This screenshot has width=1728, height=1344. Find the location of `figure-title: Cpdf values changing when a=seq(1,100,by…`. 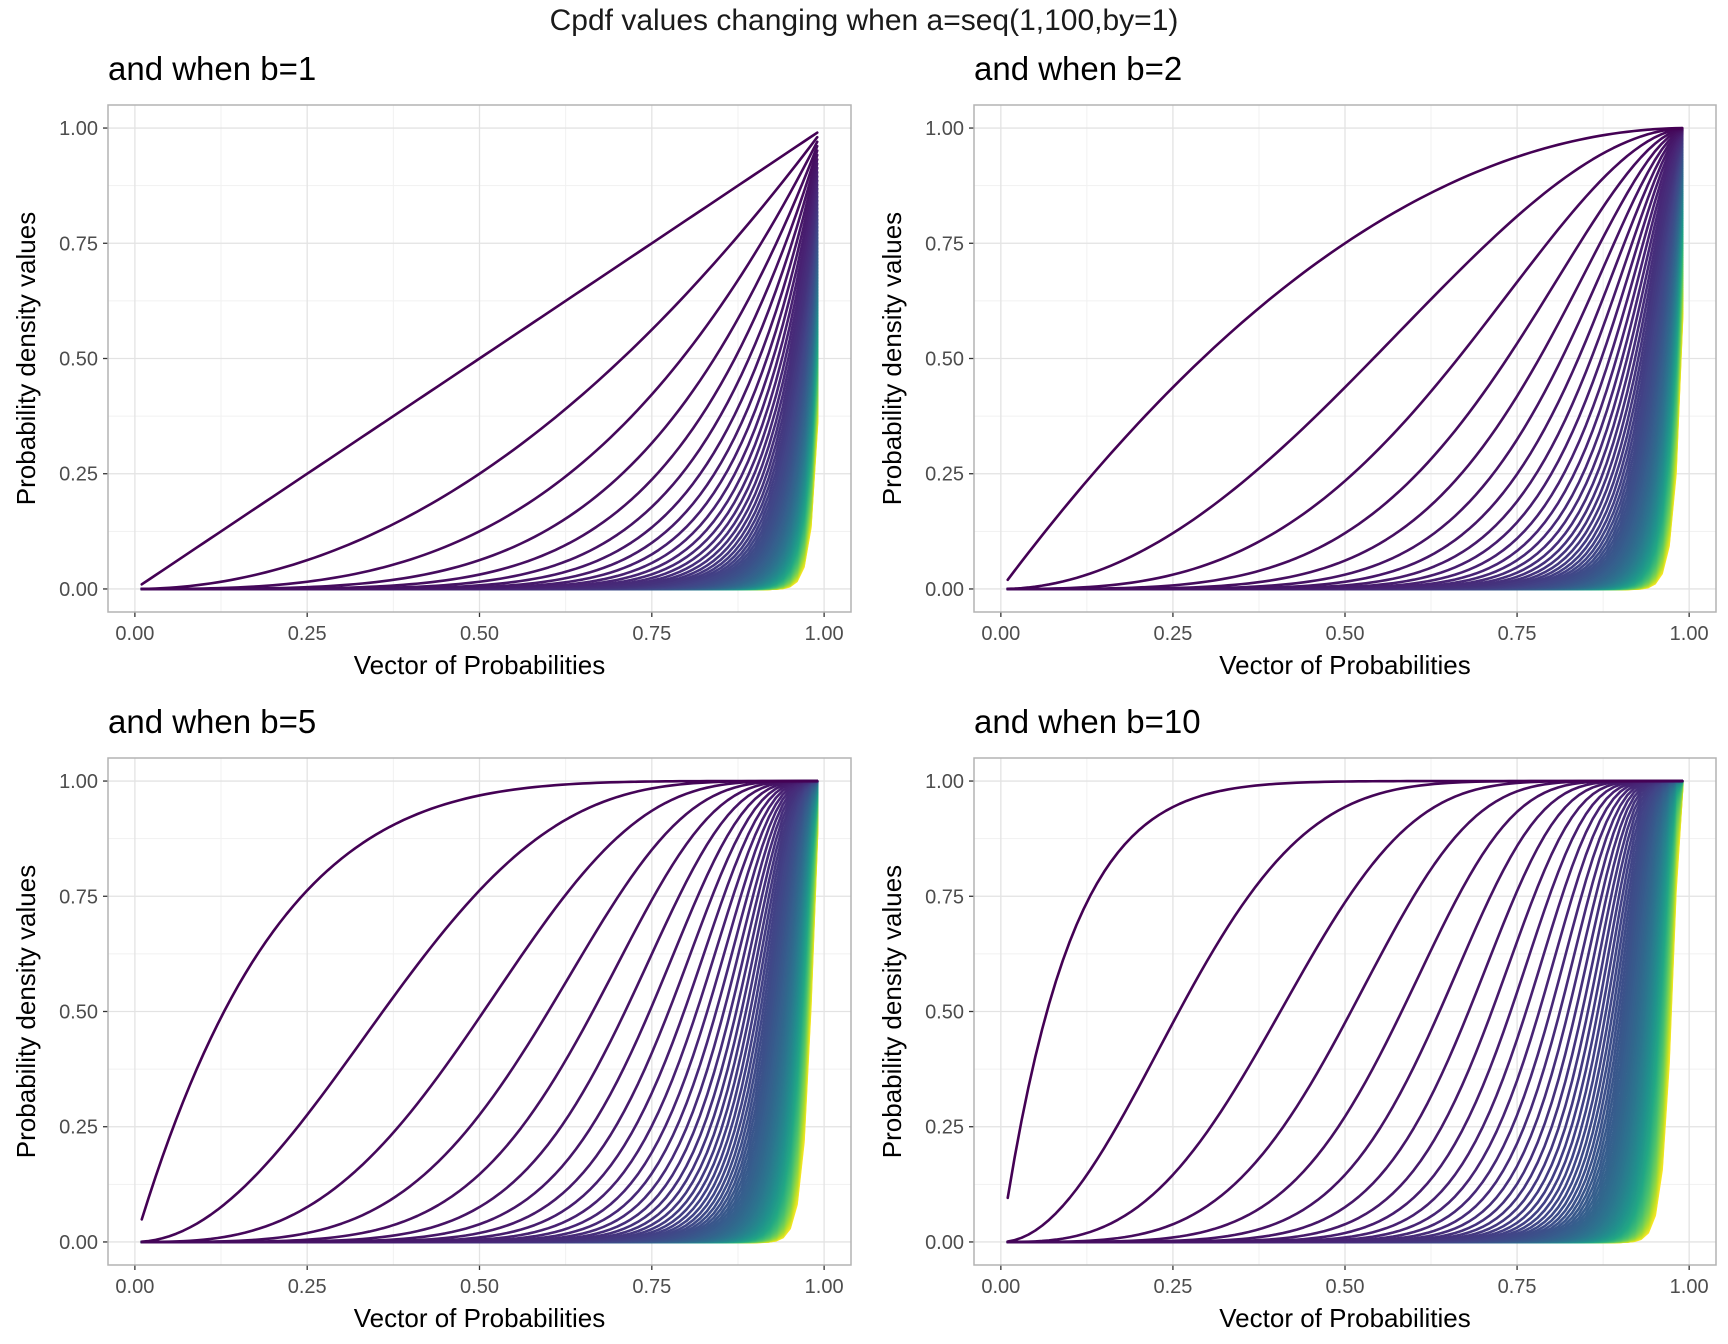

figure-title: Cpdf values changing when a=seq(1,100,by… is located at coordinates (864, 20).